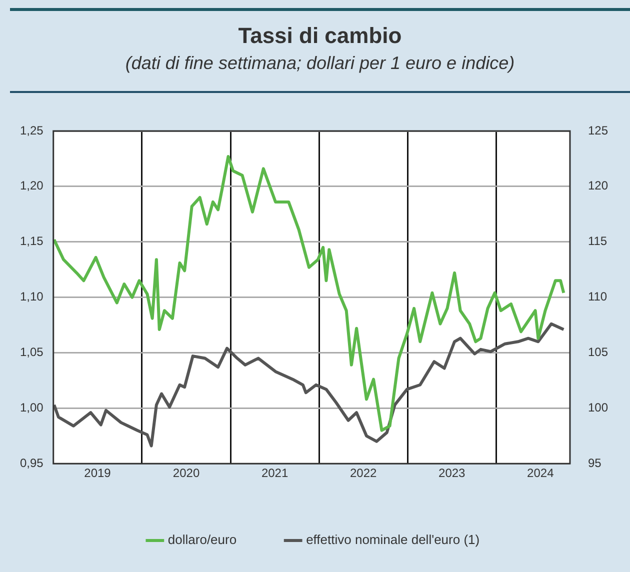  I want to click on y-tick-label: 1,20, so click(32, 185).